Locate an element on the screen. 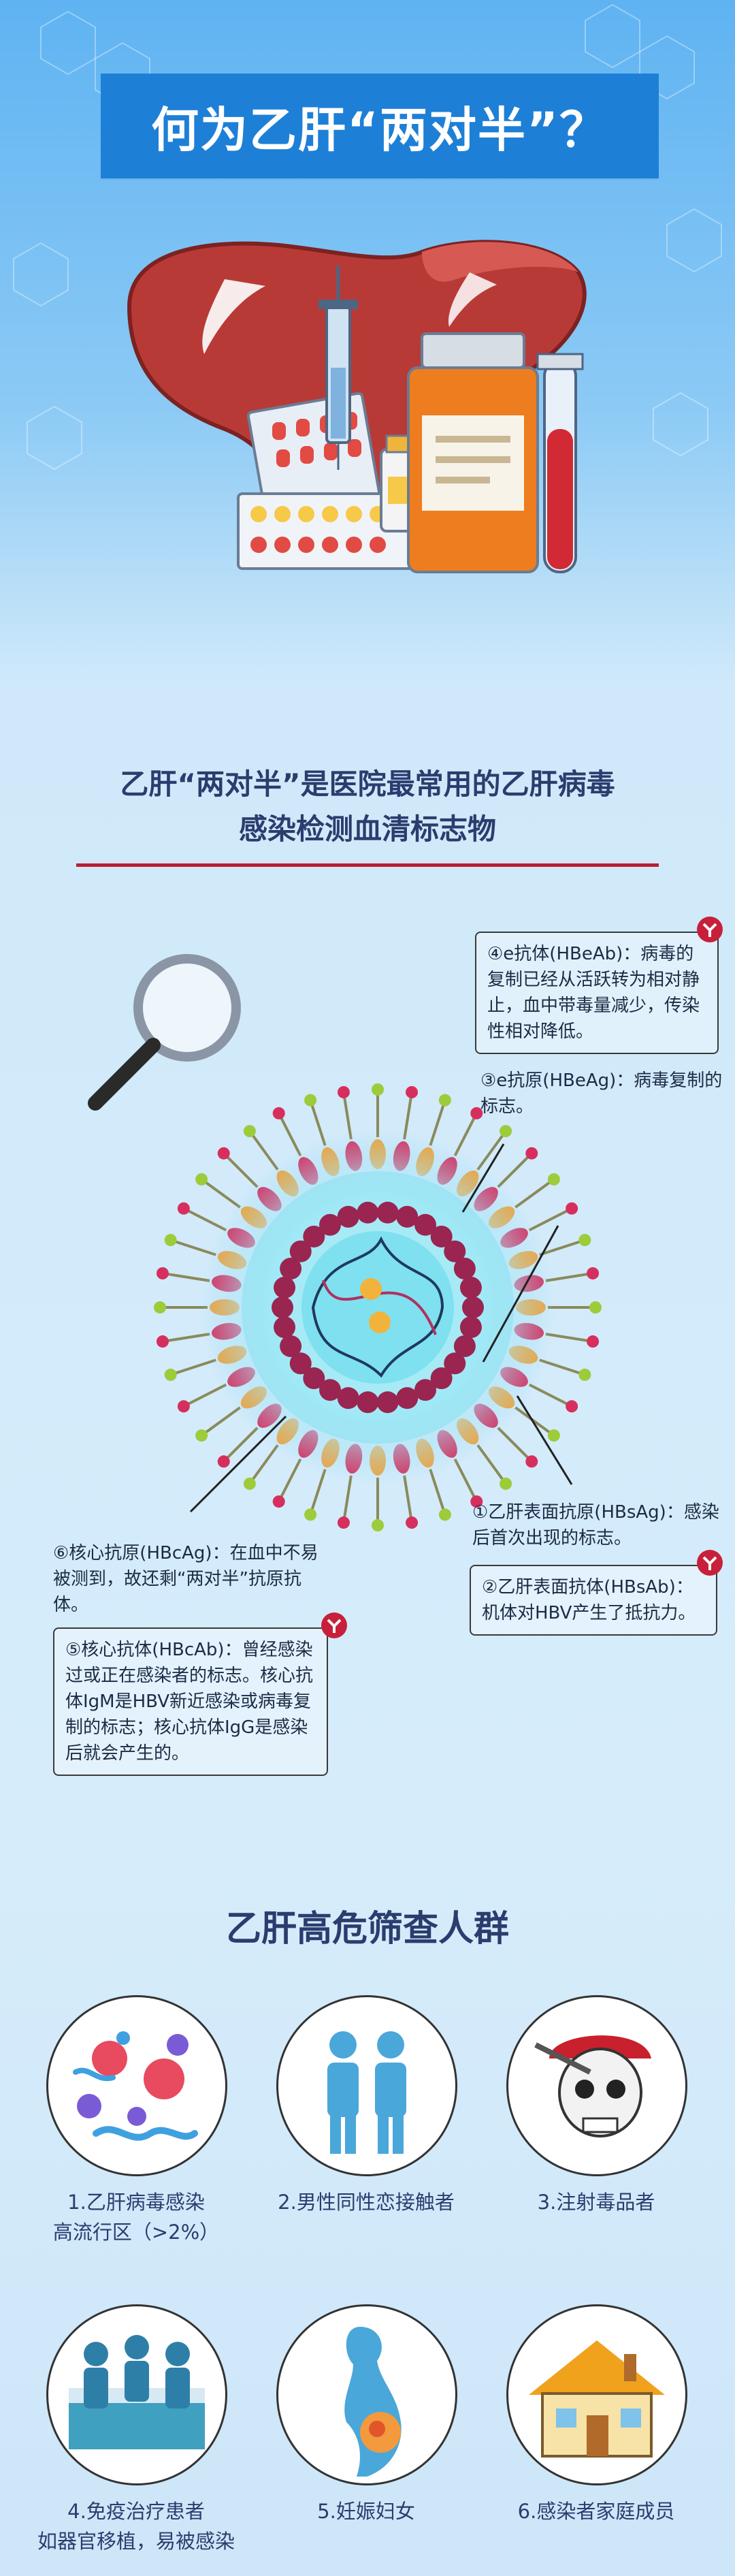 Image resolution: width=735 pixels, height=2576 pixels. capsid-beads is located at coordinates (378, 1307).